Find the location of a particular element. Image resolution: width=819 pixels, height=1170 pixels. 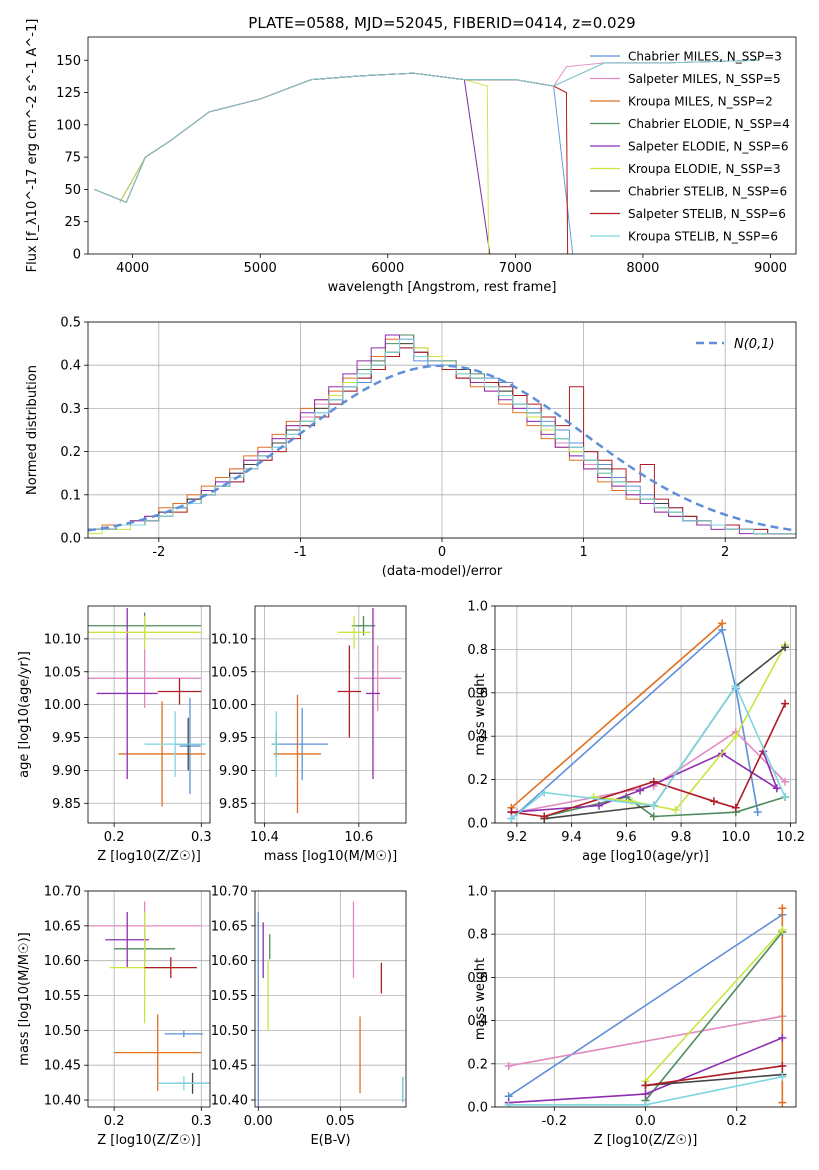

x-tick-label: 4000 is located at coordinates (132, 268).